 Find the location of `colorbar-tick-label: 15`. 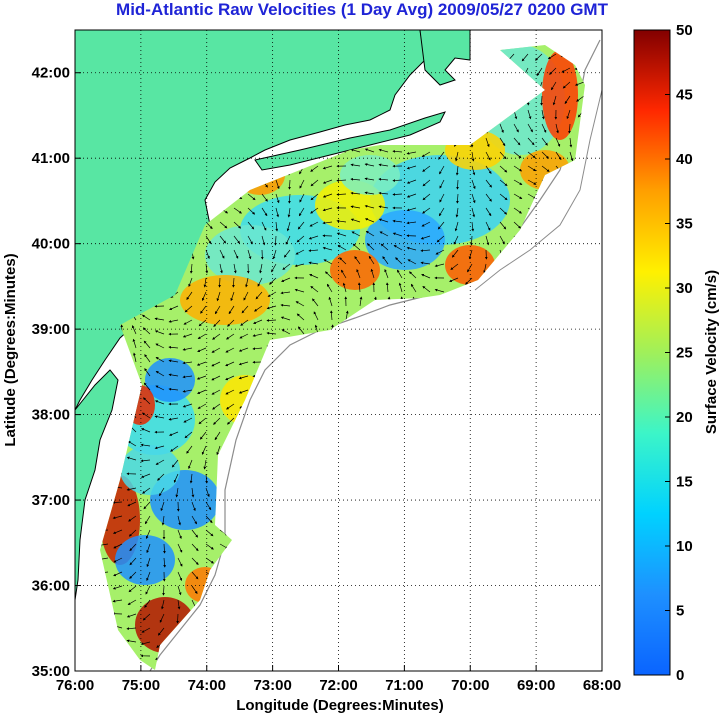

colorbar-tick-label: 15 is located at coordinates (684, 482).